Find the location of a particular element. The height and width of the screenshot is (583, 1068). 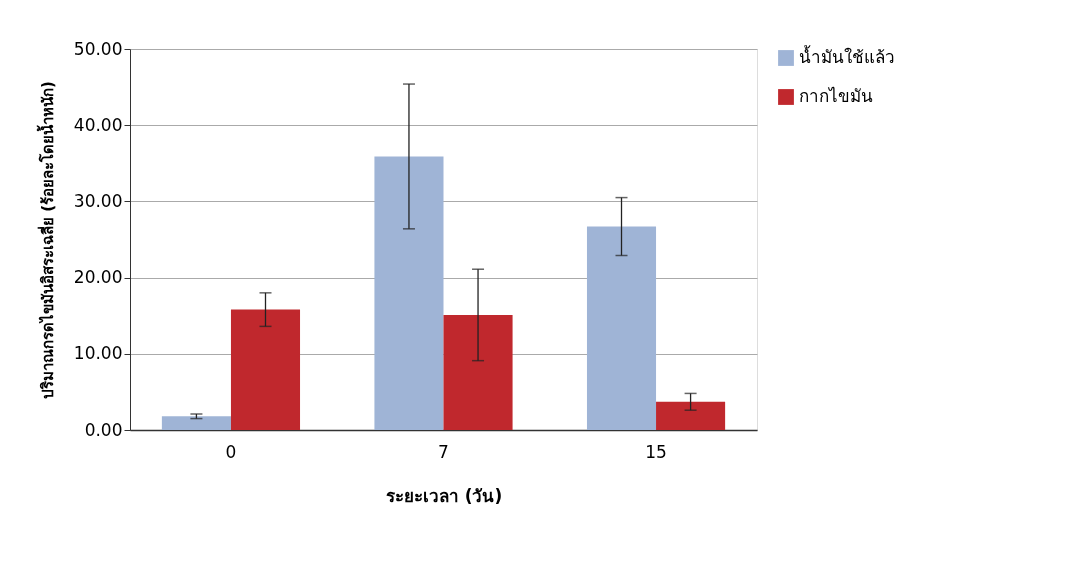

x-axis-title: ระยะเวลา (วัน) is located at coordinates (444, 495).